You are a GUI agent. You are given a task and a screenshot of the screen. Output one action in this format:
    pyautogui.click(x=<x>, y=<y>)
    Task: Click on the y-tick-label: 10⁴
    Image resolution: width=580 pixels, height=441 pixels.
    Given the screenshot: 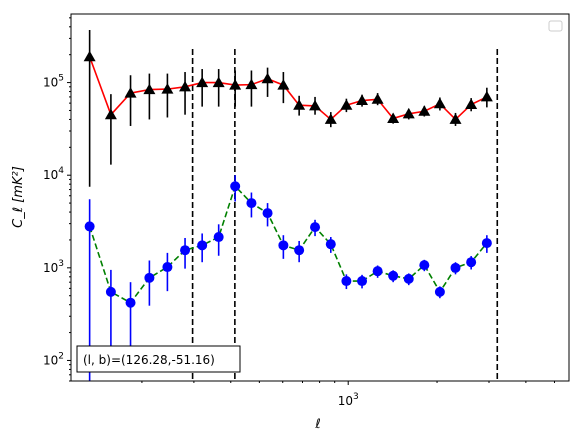 What is the action you would take?
    pyautogui.click(x=53, y=174)
    